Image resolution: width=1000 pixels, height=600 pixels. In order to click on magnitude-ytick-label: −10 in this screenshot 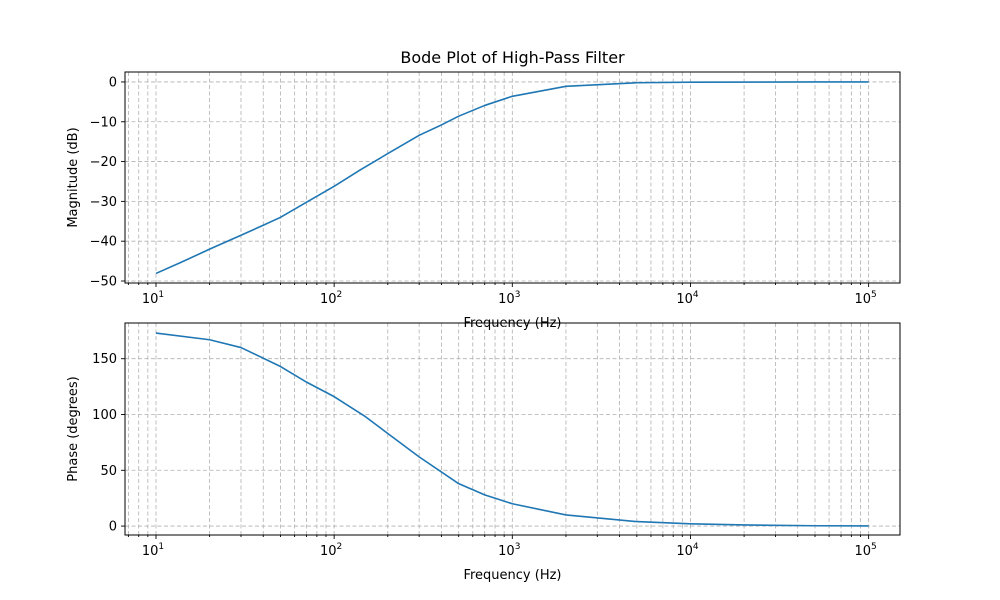, I will do `click(103, 122)`.